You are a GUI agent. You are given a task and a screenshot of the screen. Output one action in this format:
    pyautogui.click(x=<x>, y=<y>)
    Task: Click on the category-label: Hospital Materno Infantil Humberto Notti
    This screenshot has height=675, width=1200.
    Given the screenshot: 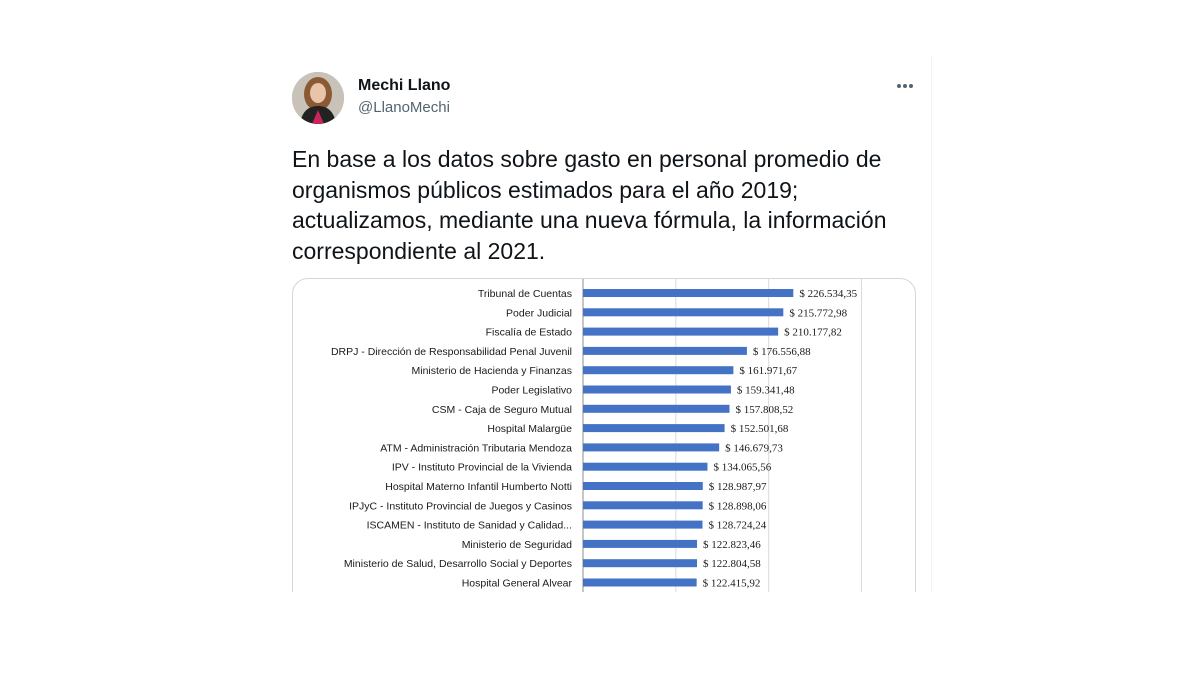 What is the action you would take?
    pyautogui.click(x=478, y=487)
    